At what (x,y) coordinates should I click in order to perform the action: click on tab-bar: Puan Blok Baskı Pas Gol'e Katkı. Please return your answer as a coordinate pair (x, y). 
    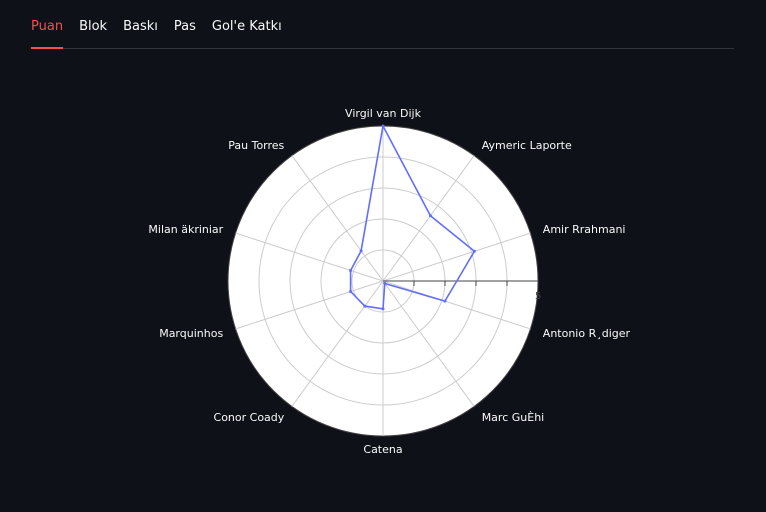
    Looking at the image, I should click on (382, 24).